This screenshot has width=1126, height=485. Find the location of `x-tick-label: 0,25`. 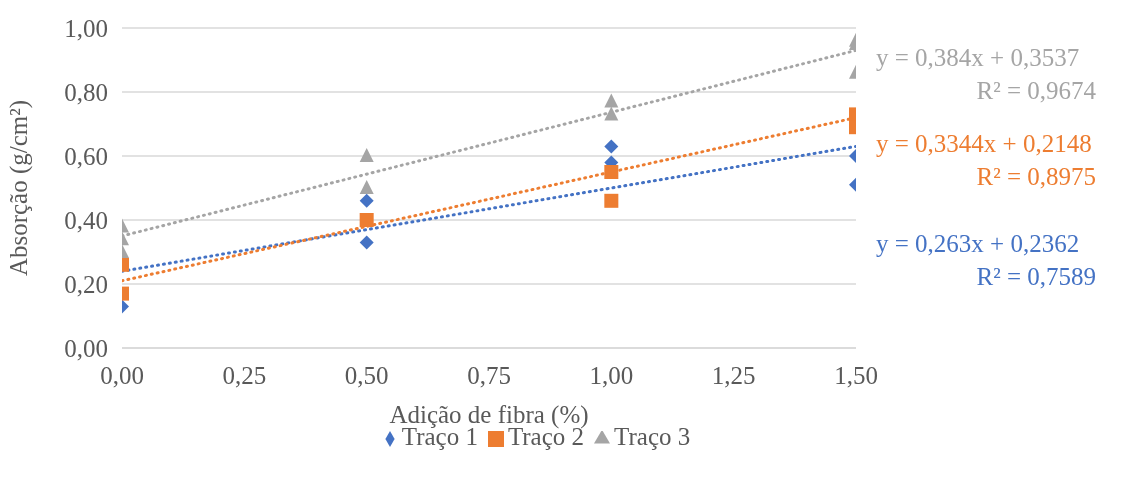

x-tick-label: 0,25 is located at coordinates (244, 375).